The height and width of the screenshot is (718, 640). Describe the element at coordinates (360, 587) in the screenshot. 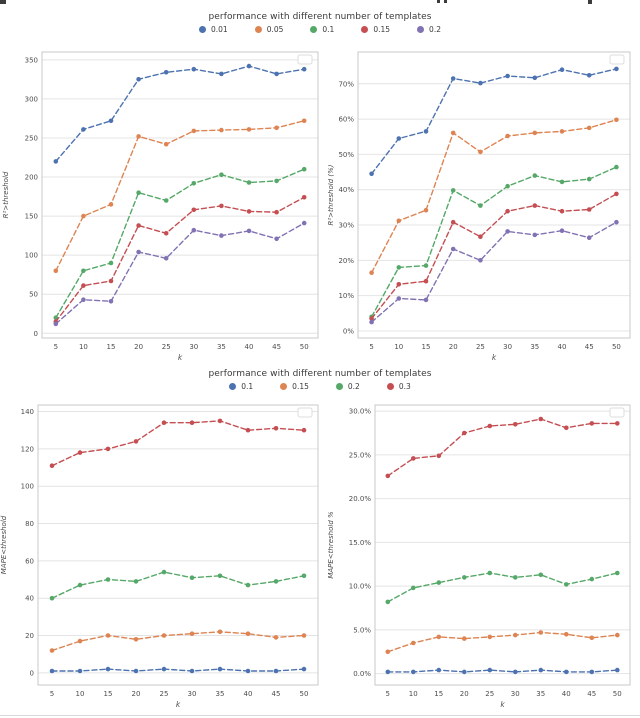

I see `y-tick-label: 10.0%` at that location.